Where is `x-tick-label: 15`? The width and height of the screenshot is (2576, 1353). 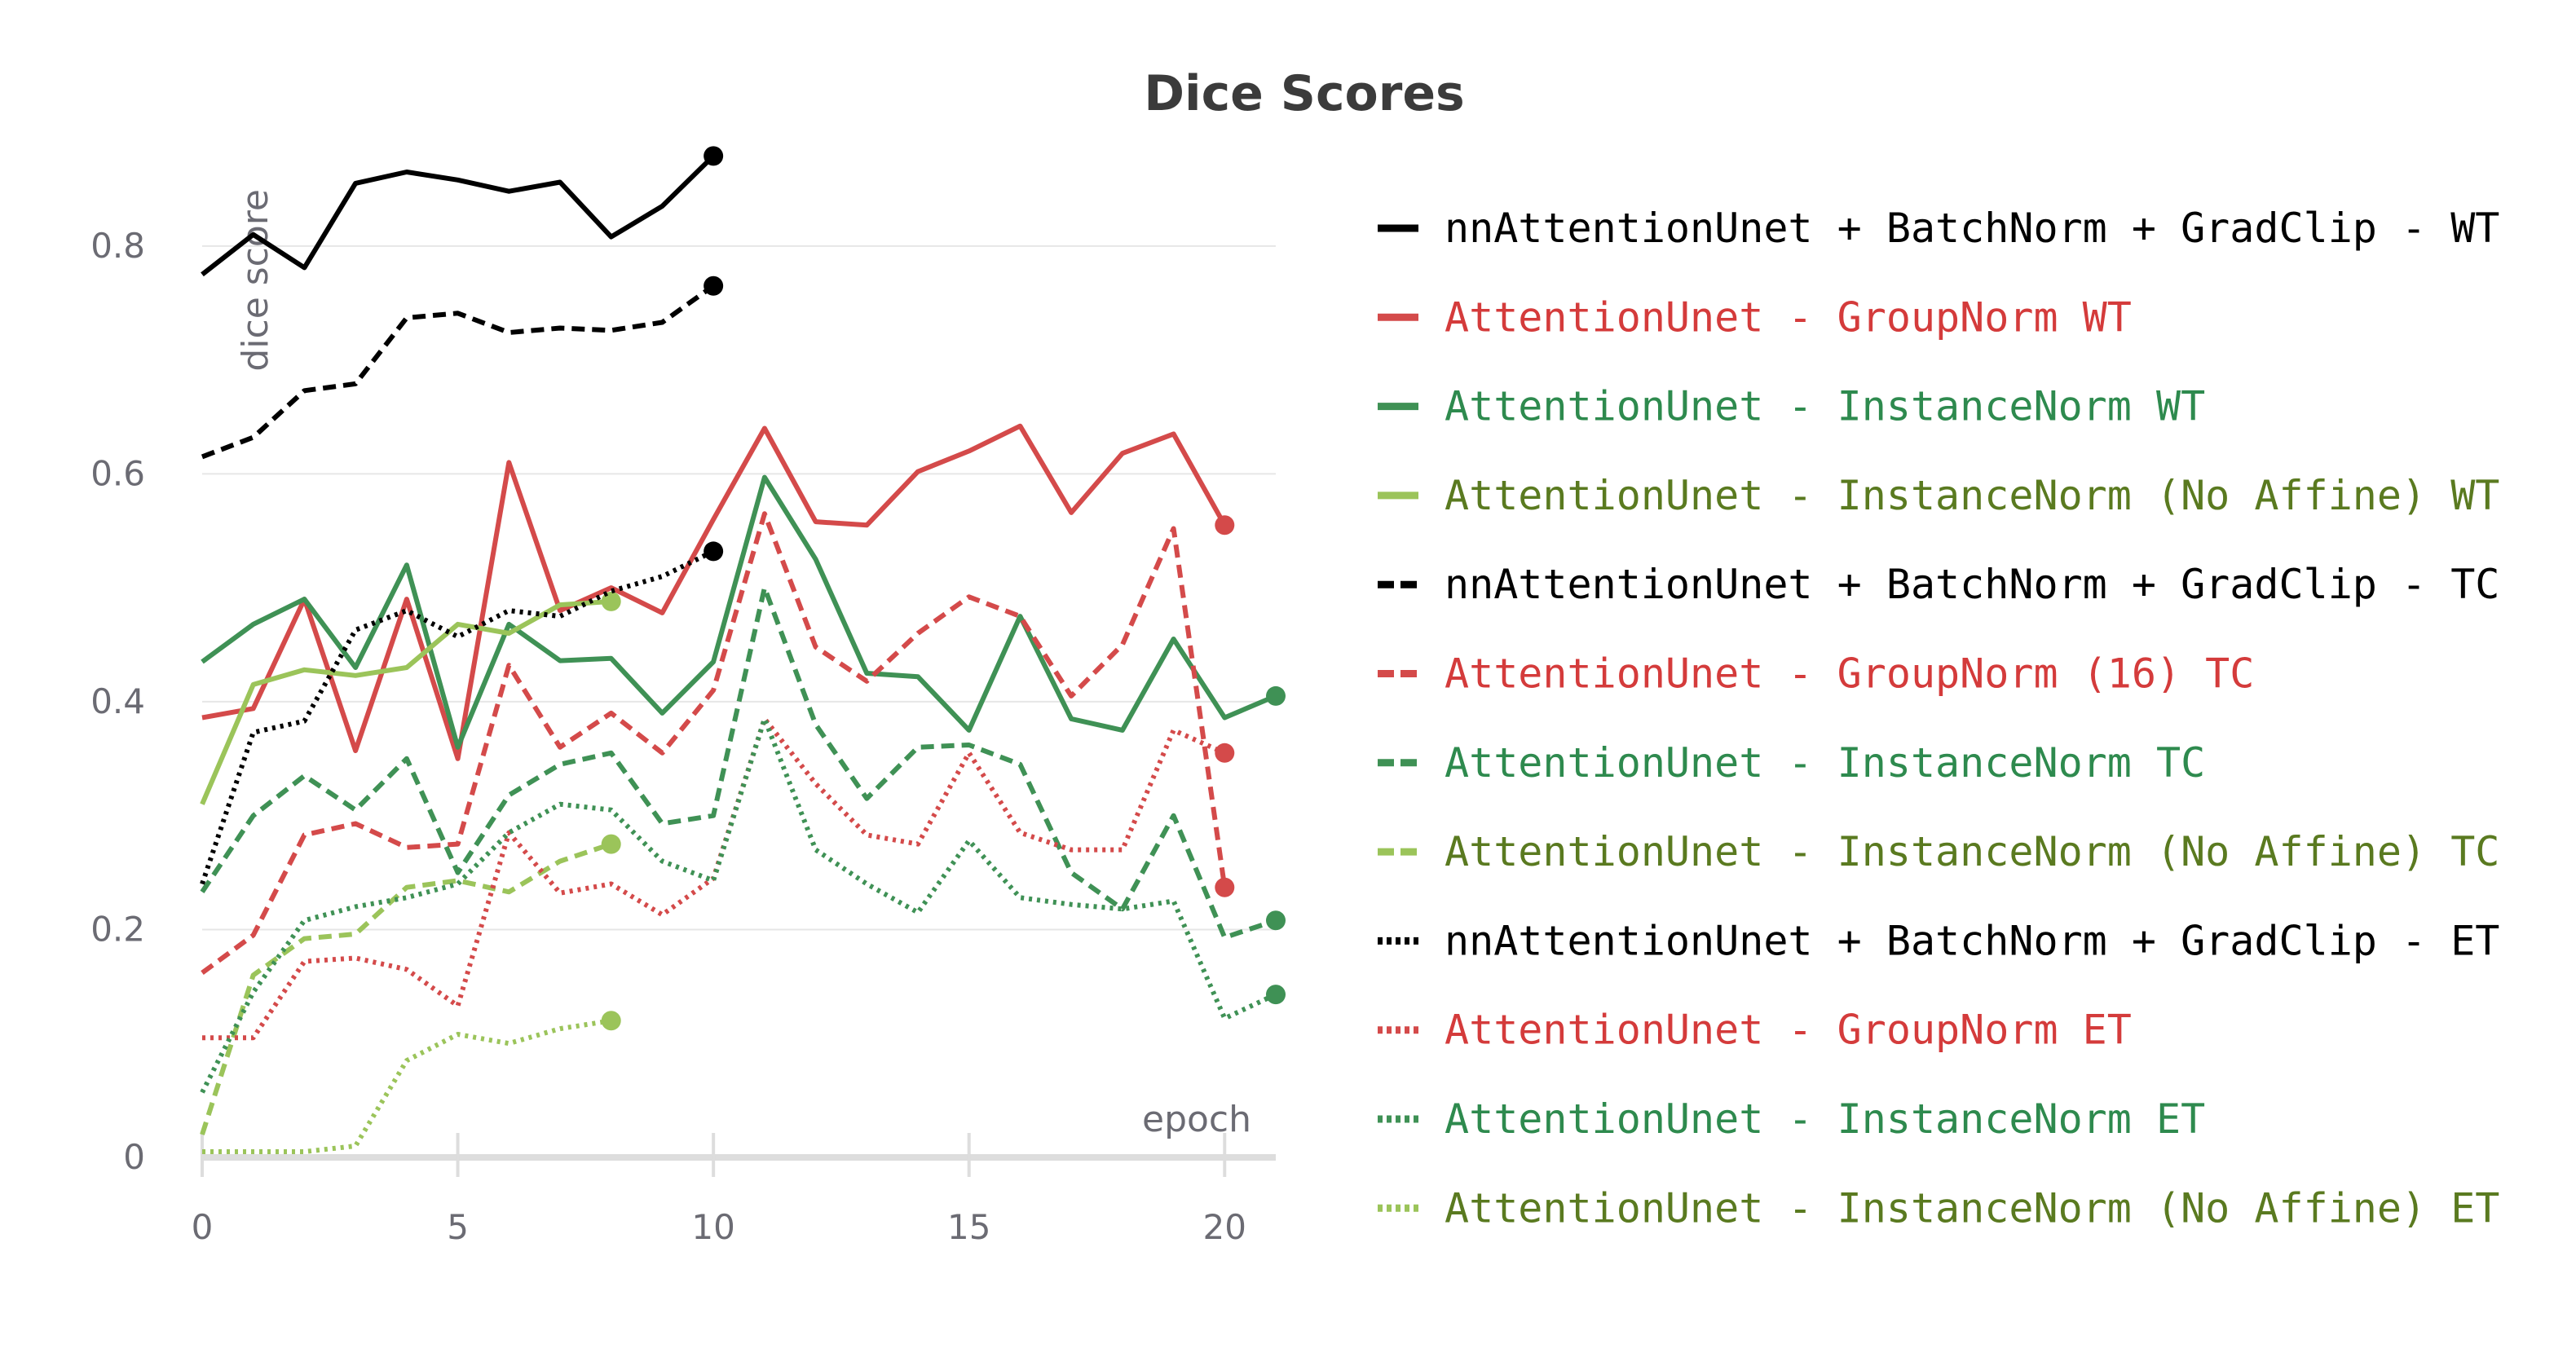 x-tick-label: 15 is located at coordinates (968, 1227).